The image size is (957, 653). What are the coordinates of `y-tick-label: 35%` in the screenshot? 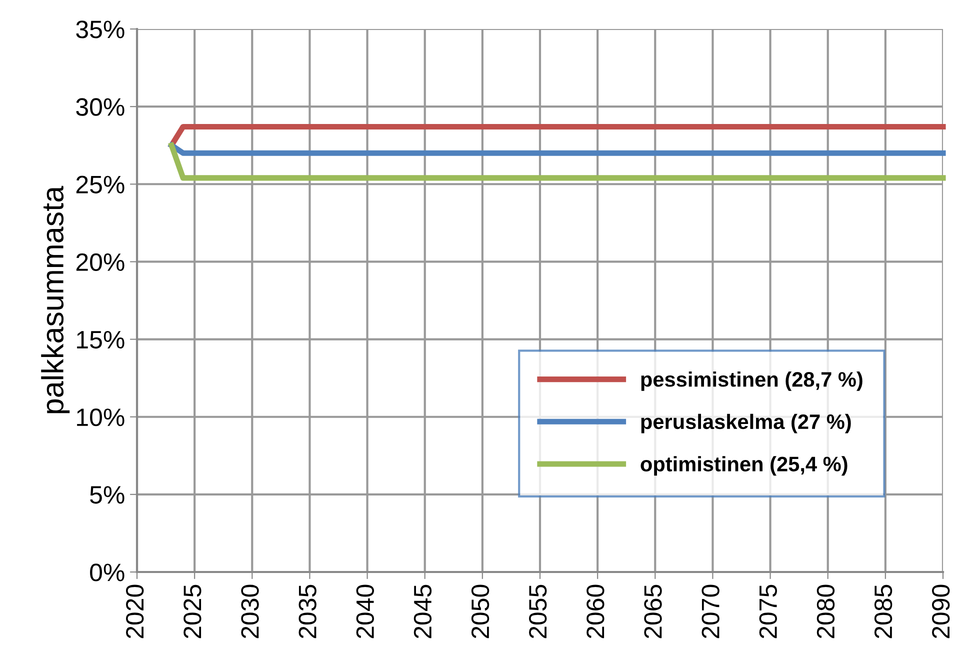 It's located at (100, 29).